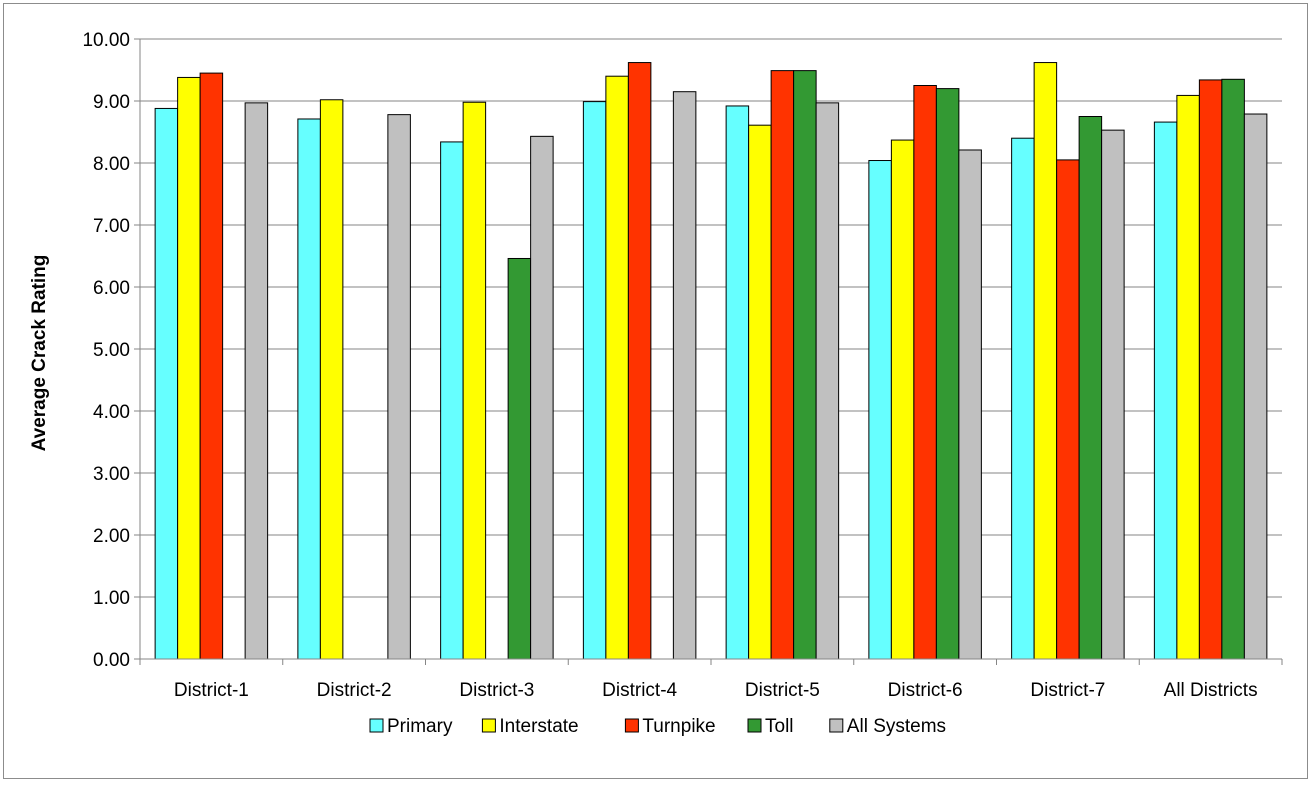 The height and width of the screenshot is (785, 1313). Describe the element at coordinates (896, 726) in the screenshot. I see `legend-label: All Systems` at that location.